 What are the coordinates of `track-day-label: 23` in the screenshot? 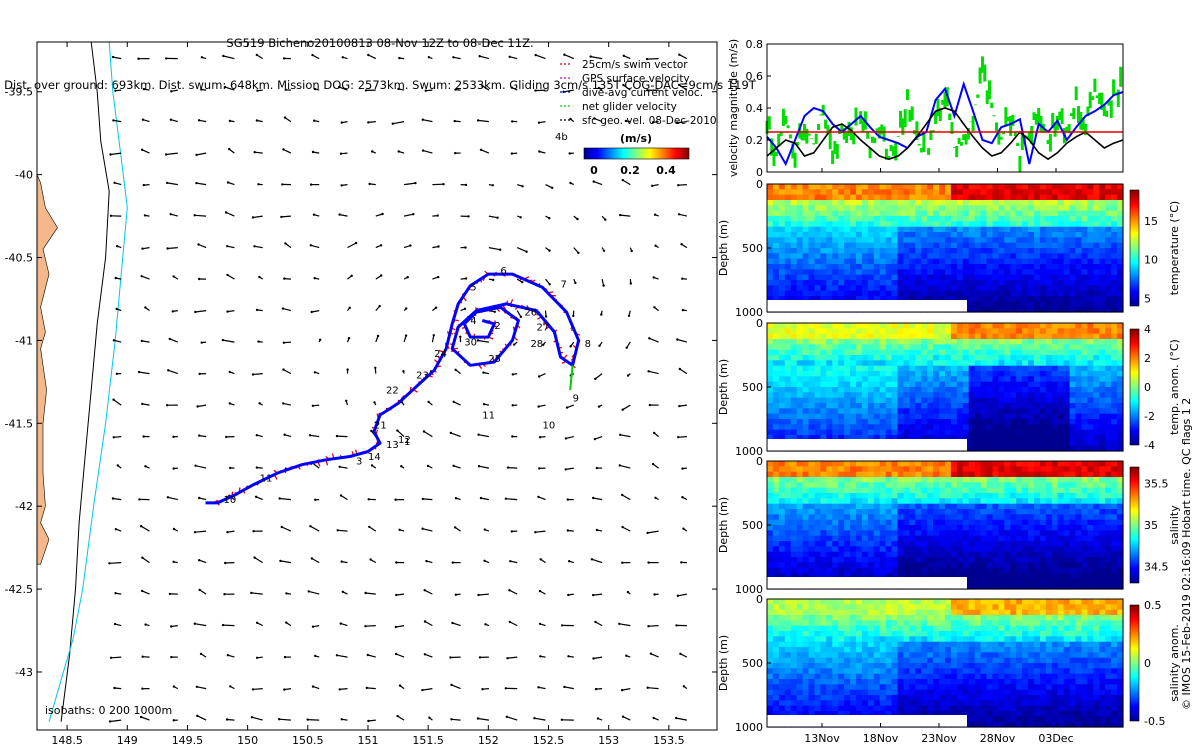 It's located at (422, 376).